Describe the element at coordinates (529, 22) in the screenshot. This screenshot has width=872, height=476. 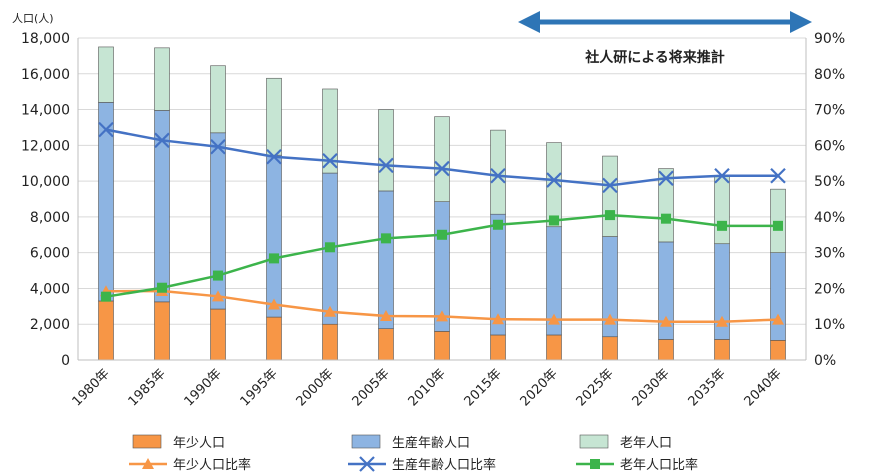
I see `projection-arrow-head-left` at that location.